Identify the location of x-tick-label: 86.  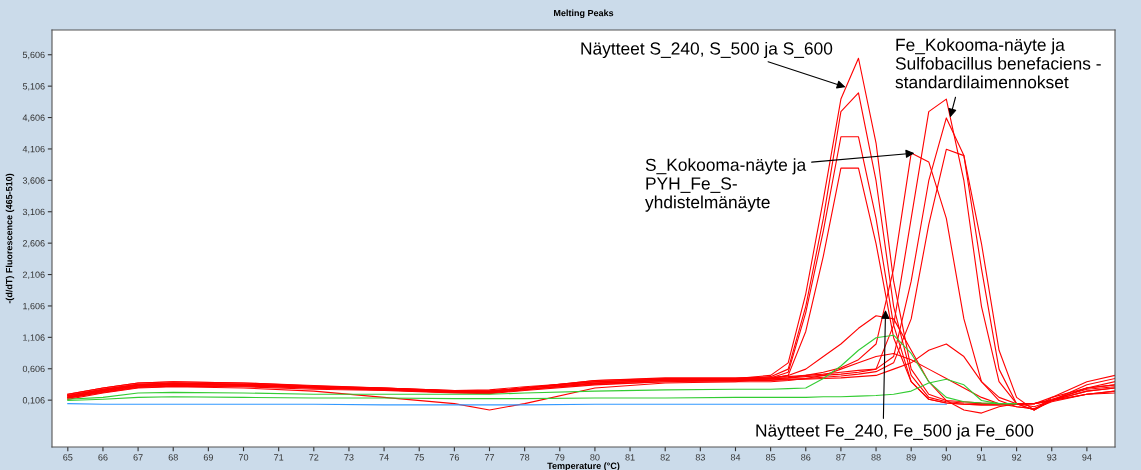
(806, 457).